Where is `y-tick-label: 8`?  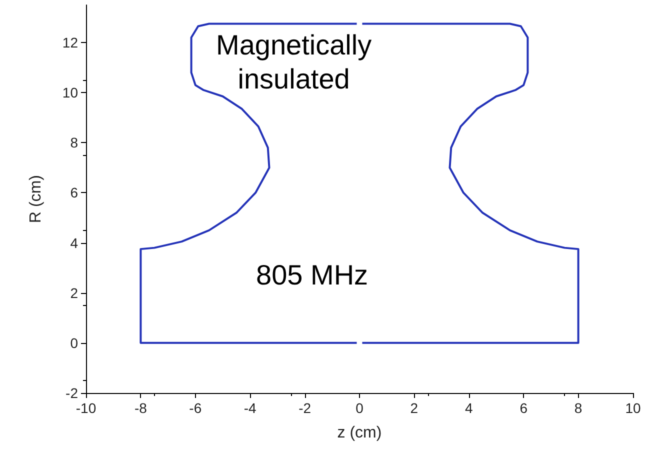
y-tick-label: 8 is located at coordinates (74, 142).